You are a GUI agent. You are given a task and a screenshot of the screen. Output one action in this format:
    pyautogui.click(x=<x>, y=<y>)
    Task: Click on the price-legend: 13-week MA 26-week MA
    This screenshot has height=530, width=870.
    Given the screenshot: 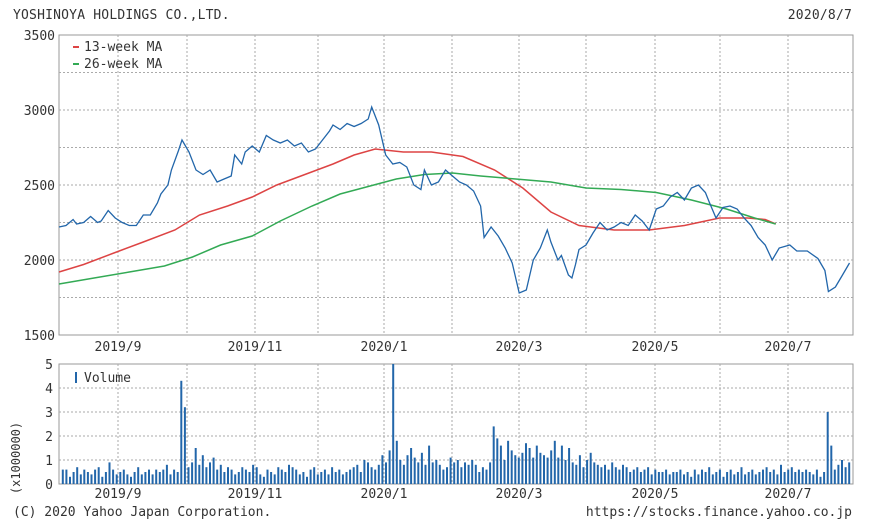 What is the action you would take?
    pyautogui.click(x=117, y=56)
    